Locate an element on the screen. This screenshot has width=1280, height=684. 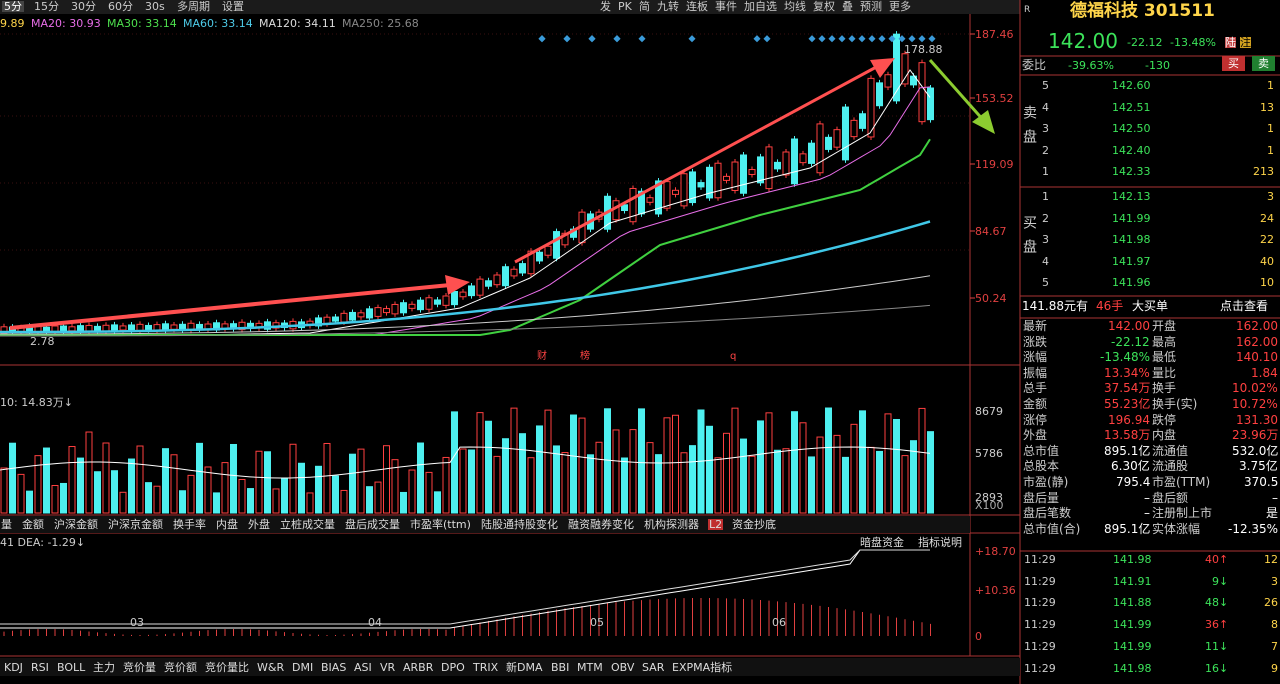
bottom-tab: 竞价量 is located at coordinates (139, 667).